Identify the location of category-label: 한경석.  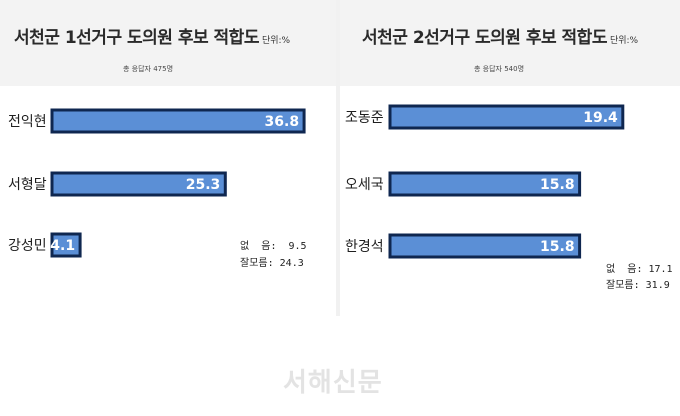
(364, 247).